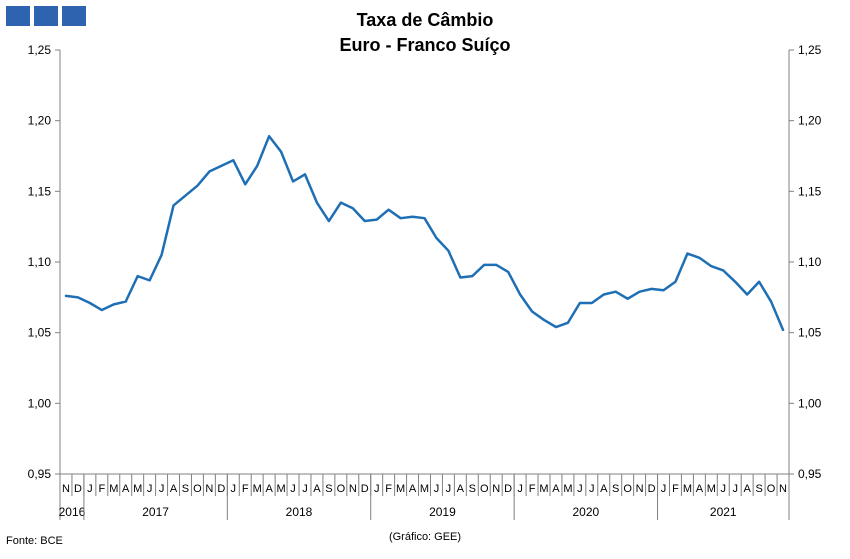 This screenshot has height=559, width=850. Describe the element at coordinates (40, 474) in the screenshot. I see `y-tick-label-left: 0,95` at that location.